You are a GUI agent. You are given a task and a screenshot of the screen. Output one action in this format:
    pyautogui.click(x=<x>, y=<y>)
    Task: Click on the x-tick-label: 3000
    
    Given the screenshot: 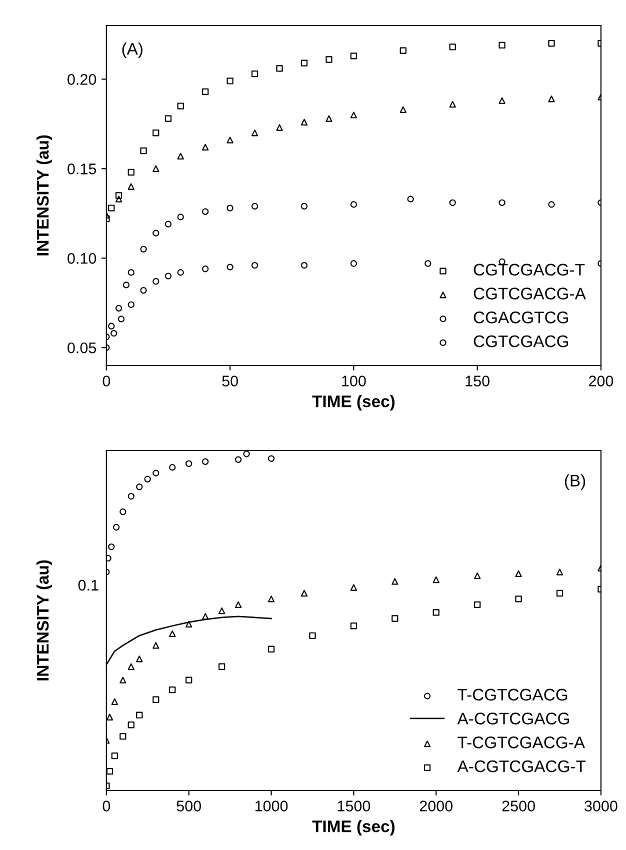 What is the action you would take?
    pyautogui.click(x=601, y=806)
    